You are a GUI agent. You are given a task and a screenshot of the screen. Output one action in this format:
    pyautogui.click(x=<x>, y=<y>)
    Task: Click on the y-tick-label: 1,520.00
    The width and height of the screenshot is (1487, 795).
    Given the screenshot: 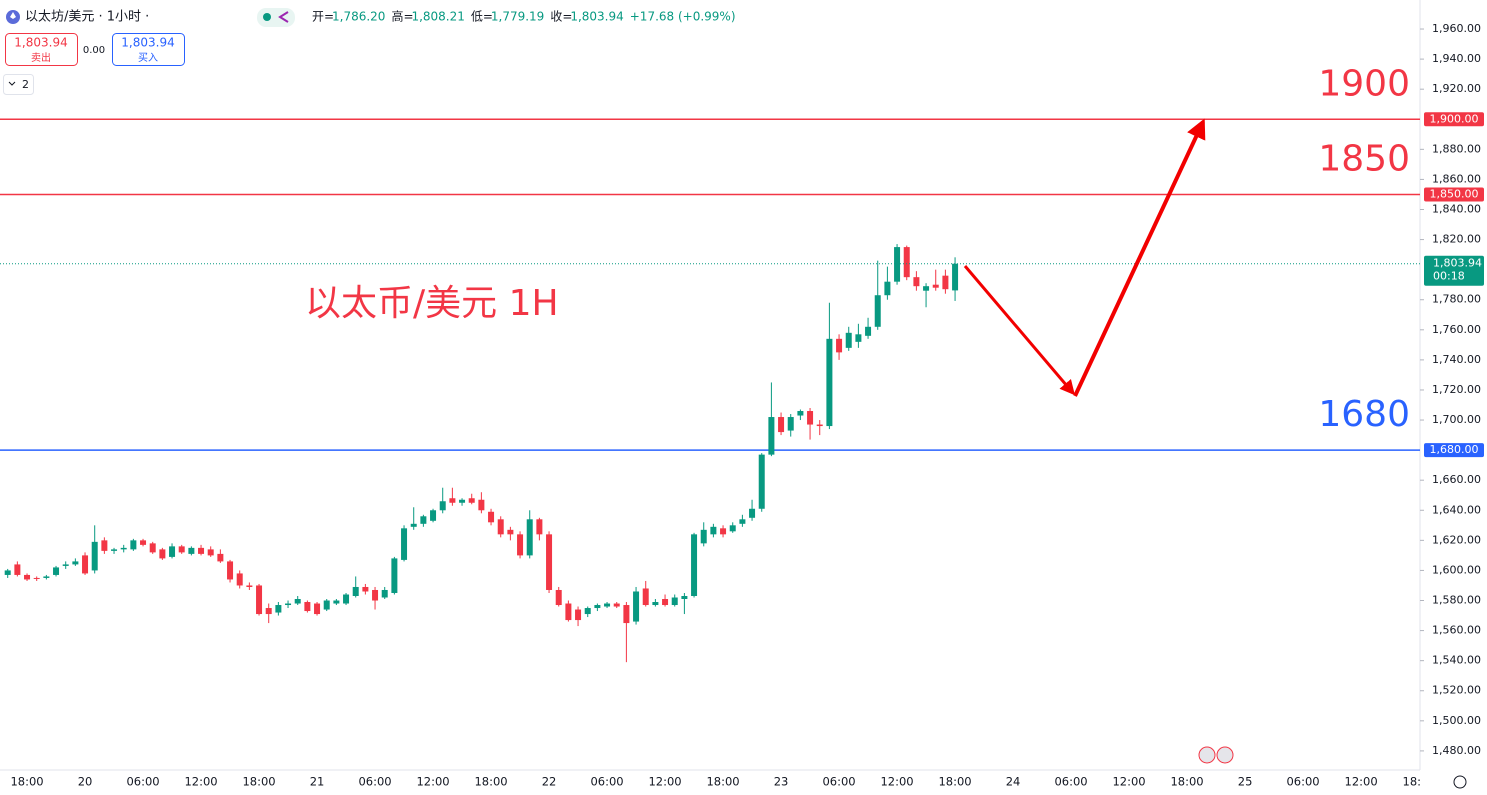 What is the action you would take?
    pyautogui.click(x=1456, y=690)
    